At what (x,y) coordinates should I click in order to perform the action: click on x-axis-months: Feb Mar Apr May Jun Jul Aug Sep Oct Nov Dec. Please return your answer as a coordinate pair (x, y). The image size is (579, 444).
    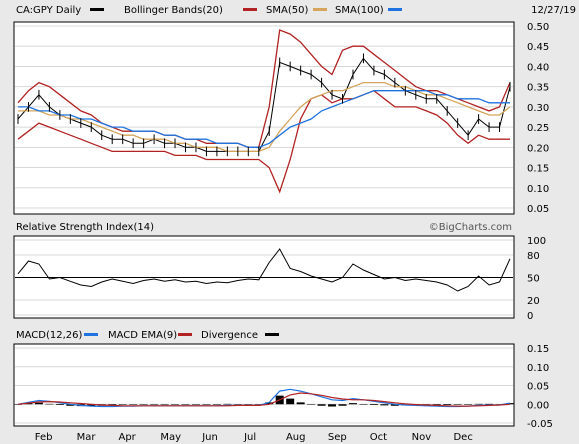
    Looking at the image, I should click on (254, 437).